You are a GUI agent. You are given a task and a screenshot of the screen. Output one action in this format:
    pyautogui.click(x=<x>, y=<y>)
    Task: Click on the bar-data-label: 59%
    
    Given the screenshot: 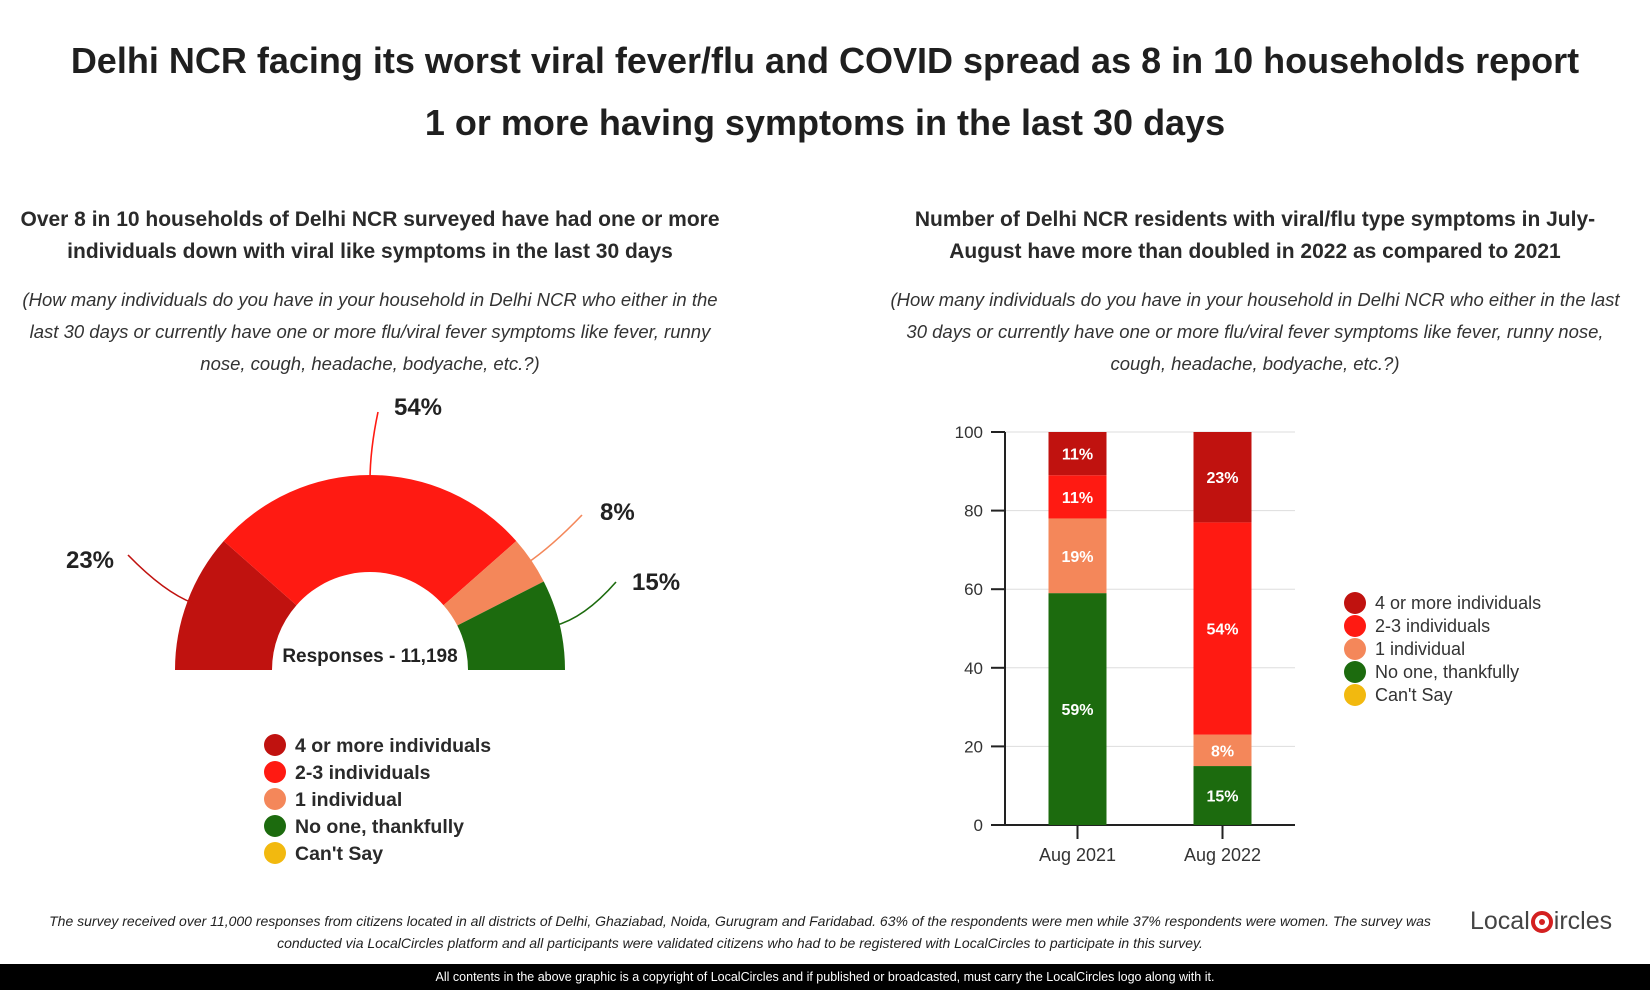 What is the action you would take?
    pyautogui.click(x=1077, y=710)
    